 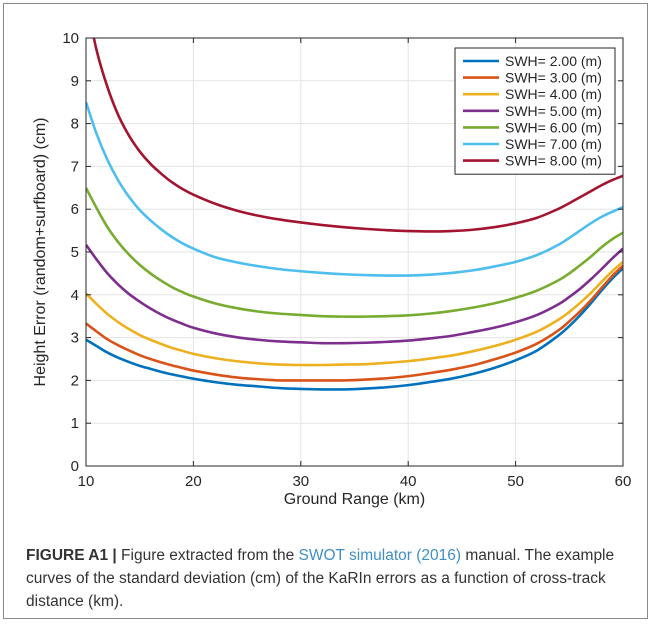 I want to click on legend-entry: SWH= 3.00 (m), so click(x=553, y=78).